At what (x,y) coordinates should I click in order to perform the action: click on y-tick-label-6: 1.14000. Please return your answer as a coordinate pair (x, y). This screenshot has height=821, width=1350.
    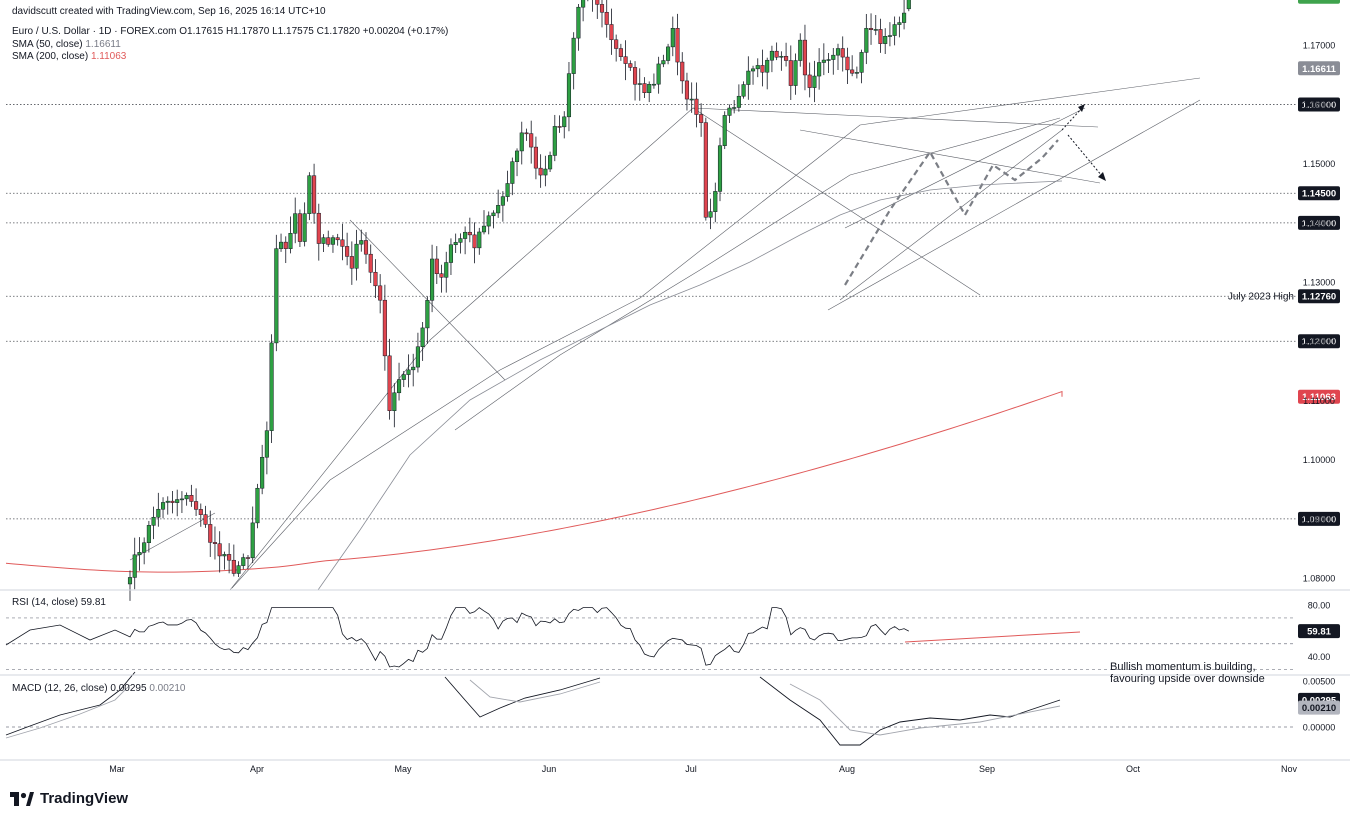
    Looking at the image, I should click on (1319, 223).